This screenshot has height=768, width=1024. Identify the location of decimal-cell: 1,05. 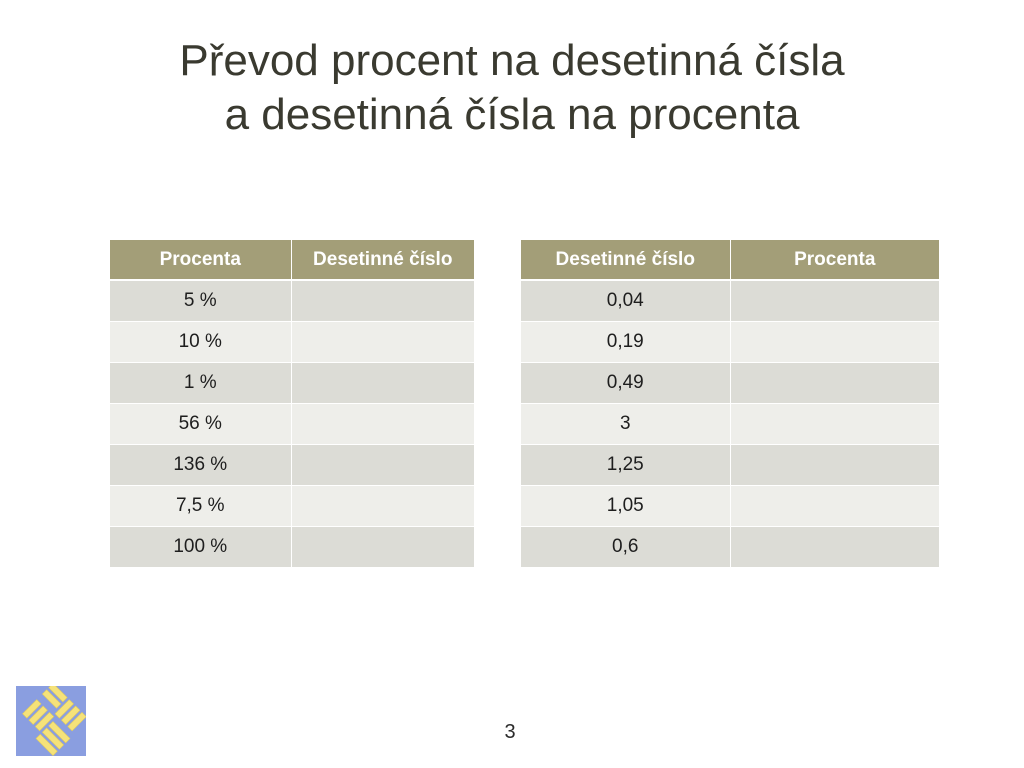
(626, 506).